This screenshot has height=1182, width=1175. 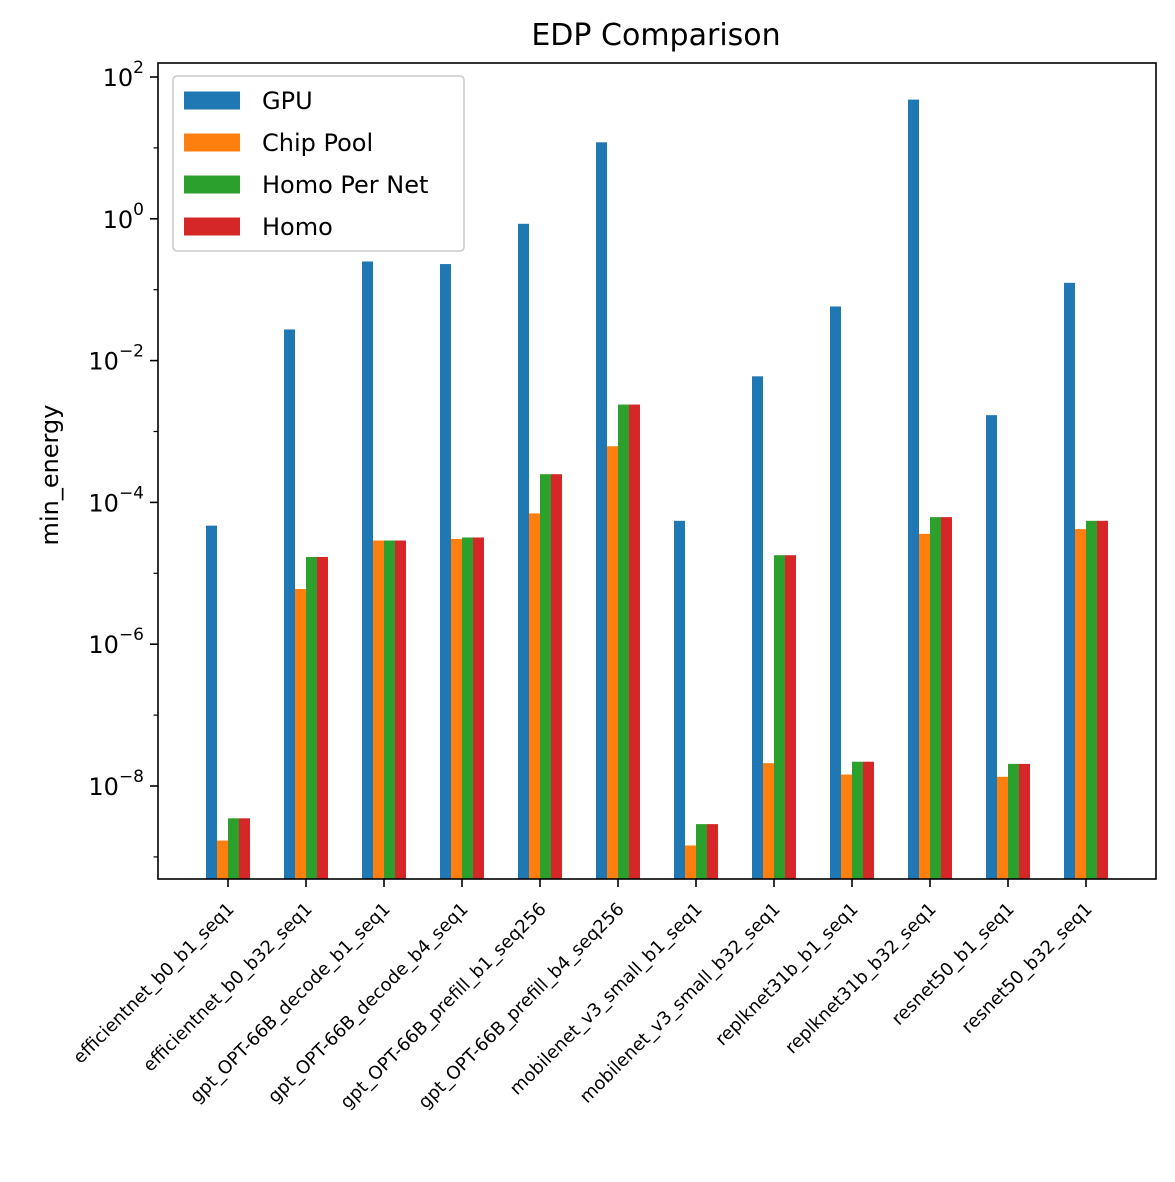 What do you see at coordinates (123, 458) in the screenshot?
I see `y-axis: 10² 10⁰ 10⁻² 10⁻⁴ 10⁻⁶ 10⁻⁸` at bounding box center [123, 458].